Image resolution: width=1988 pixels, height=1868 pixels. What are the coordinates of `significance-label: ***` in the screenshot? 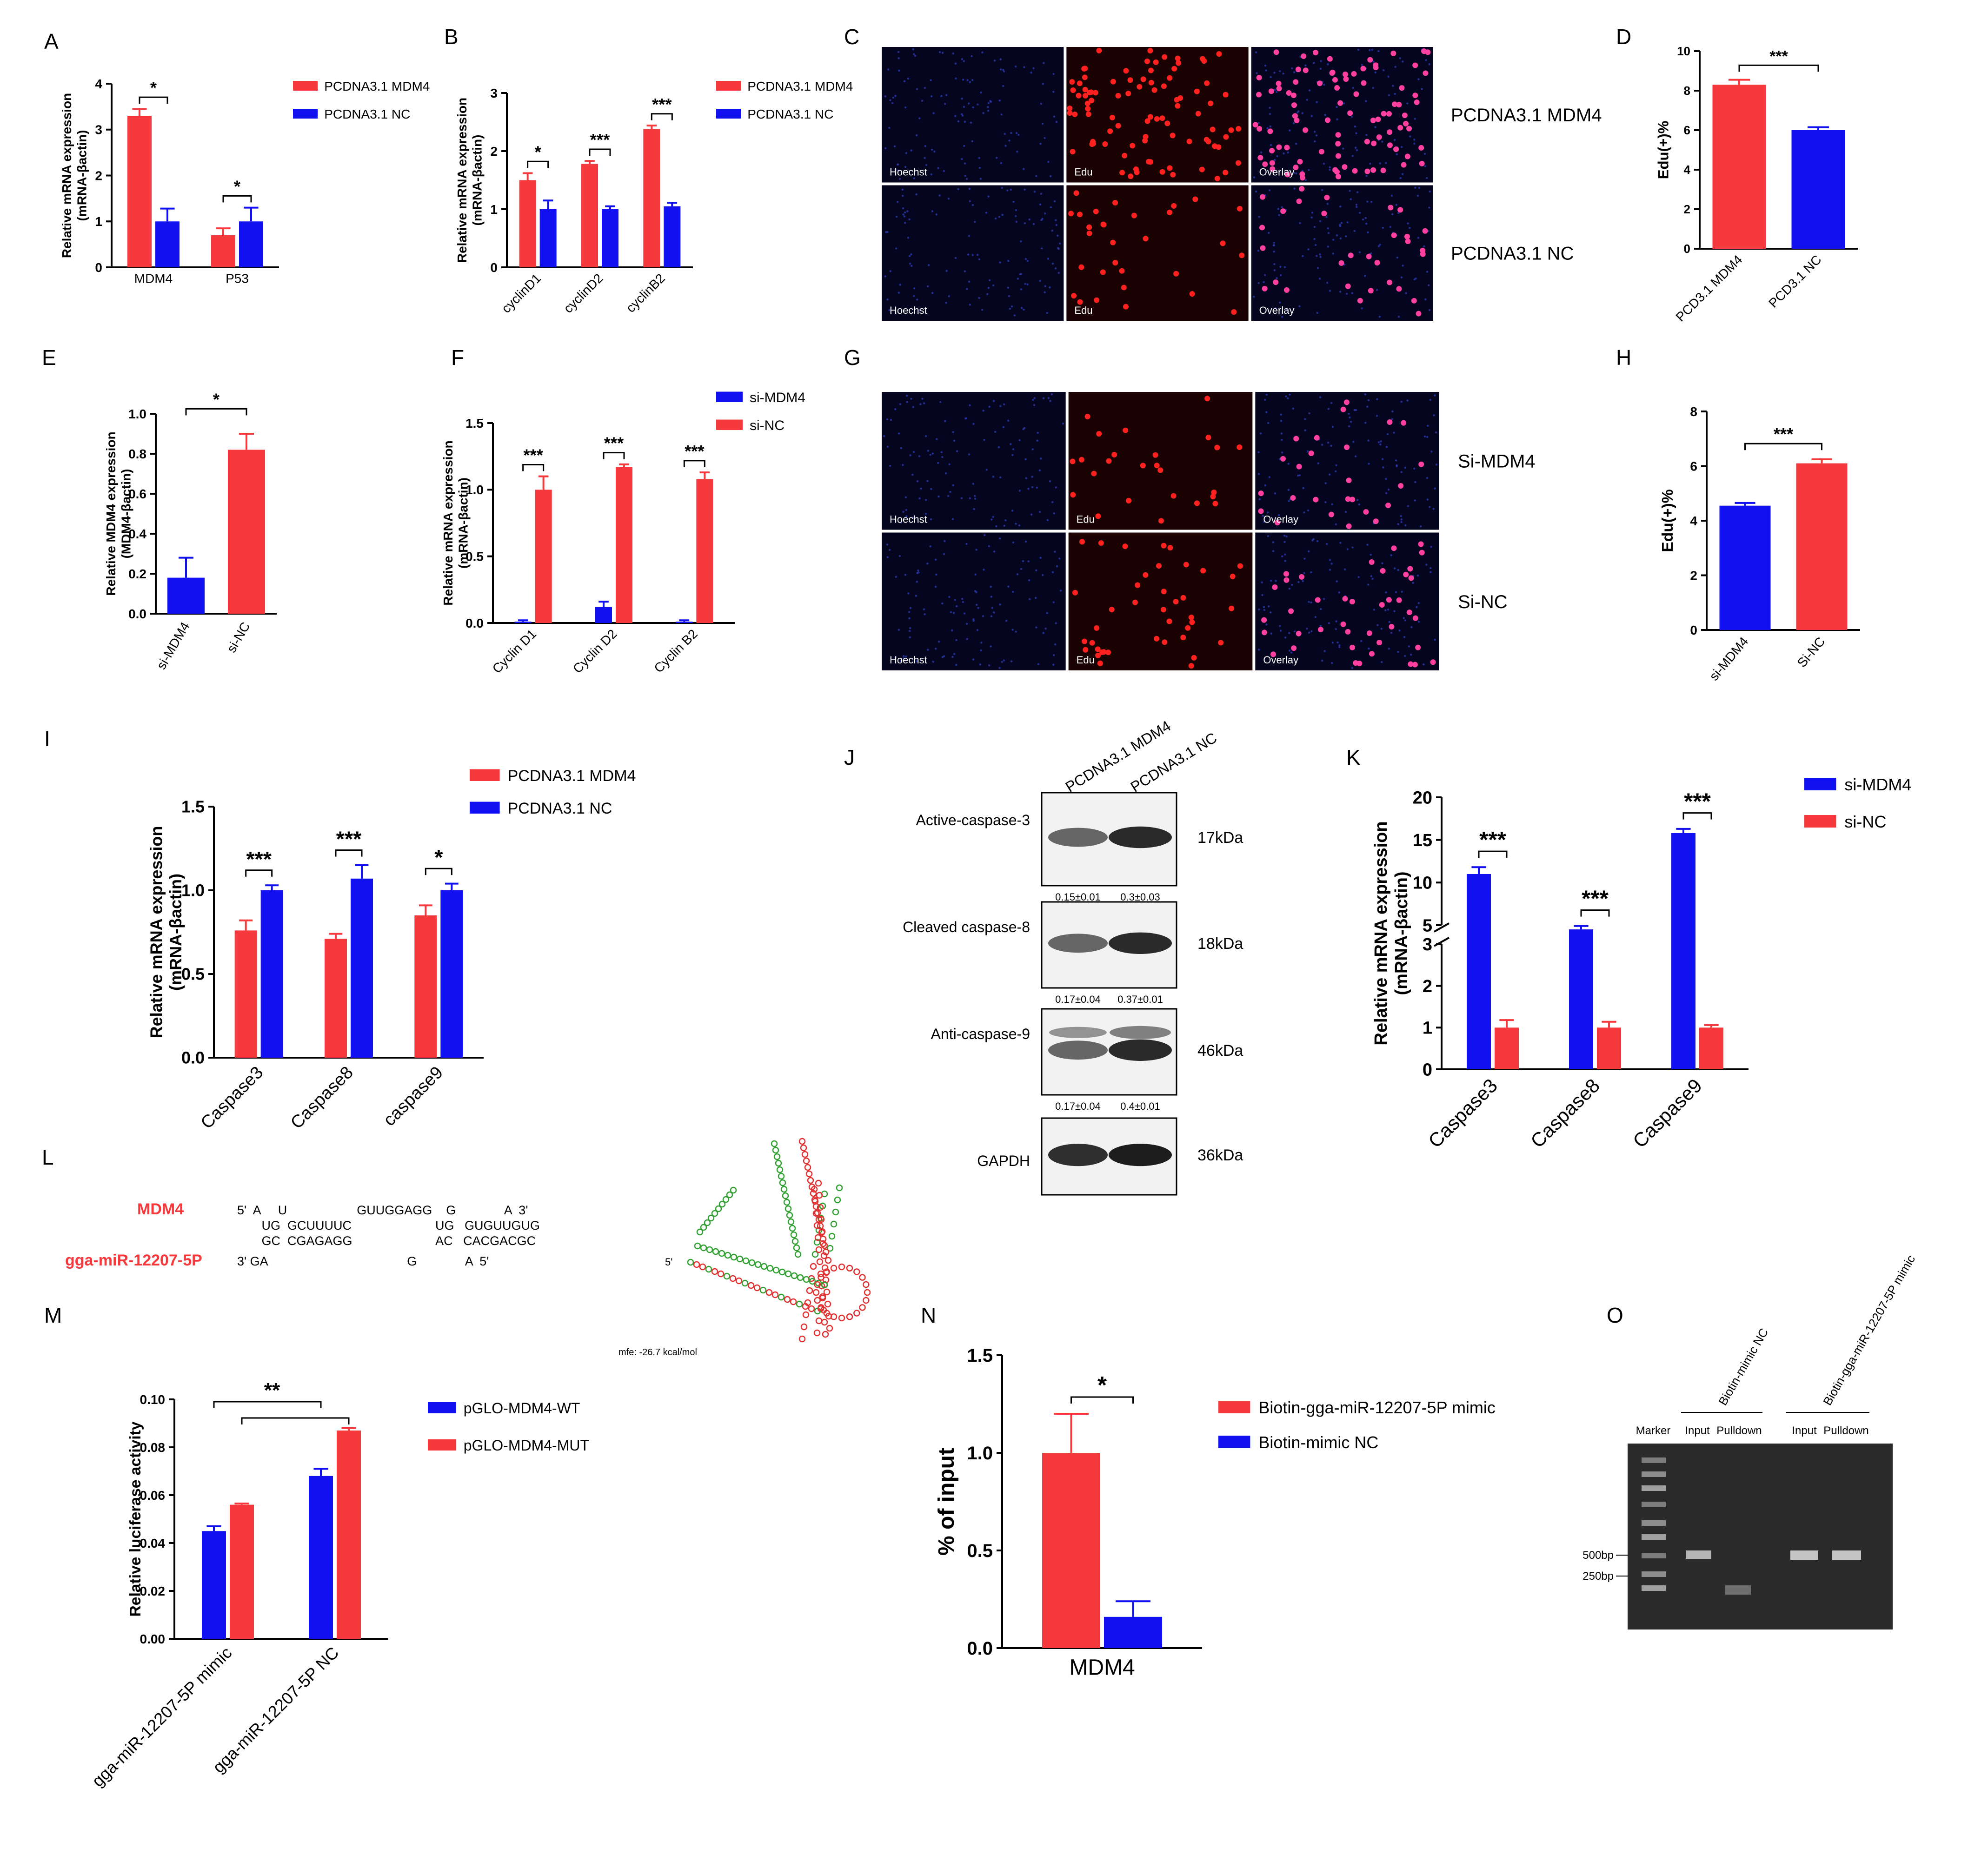 It's located at (533, 454).